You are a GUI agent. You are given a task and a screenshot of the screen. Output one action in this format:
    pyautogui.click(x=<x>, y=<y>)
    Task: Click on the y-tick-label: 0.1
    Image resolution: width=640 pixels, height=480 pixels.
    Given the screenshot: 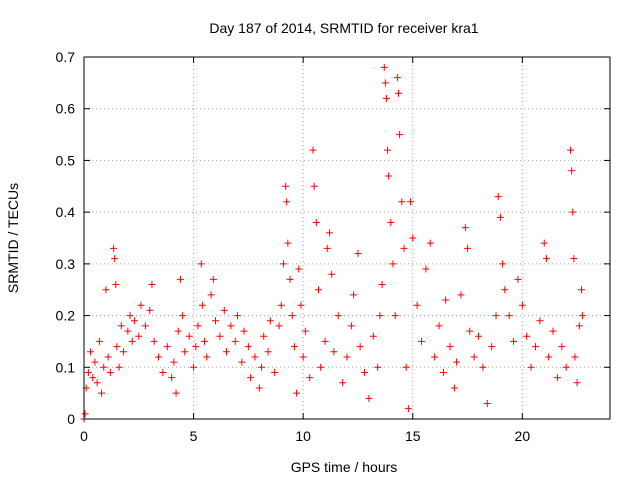 What is the action you would take?
    pyautogui.click(x=66, y=367)
    